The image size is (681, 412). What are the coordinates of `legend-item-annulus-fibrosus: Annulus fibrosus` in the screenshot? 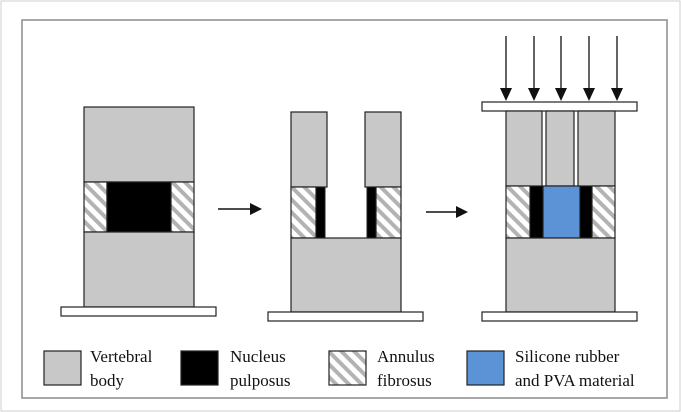 It's located at (381, 368).